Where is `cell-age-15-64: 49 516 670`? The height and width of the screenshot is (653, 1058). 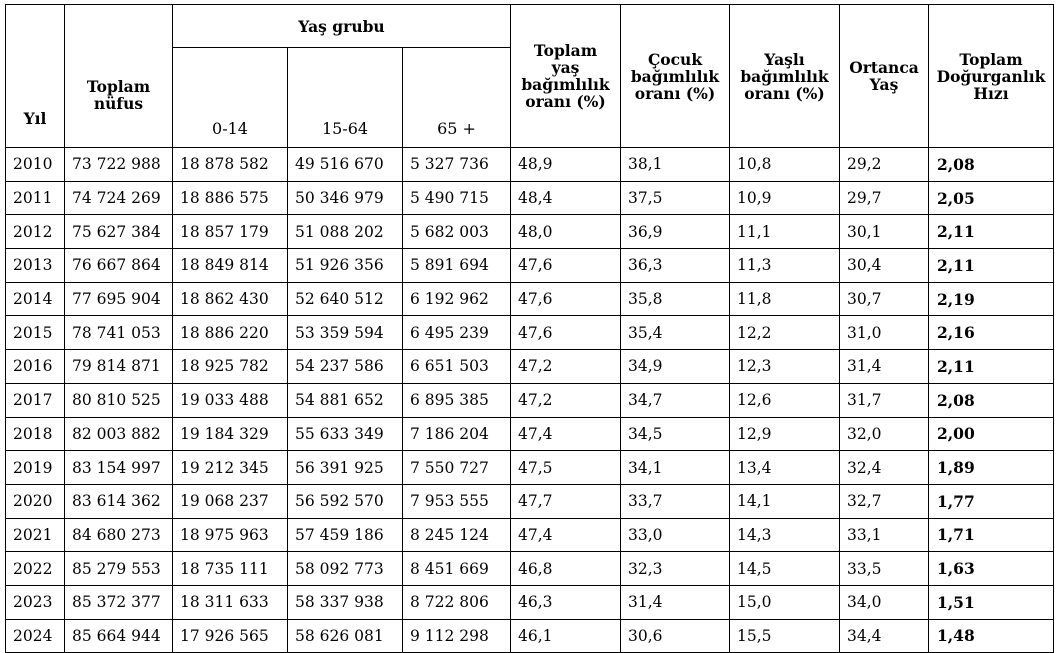 cell-age-15-64: 49 516 670 is located at coordinates (345, 164).